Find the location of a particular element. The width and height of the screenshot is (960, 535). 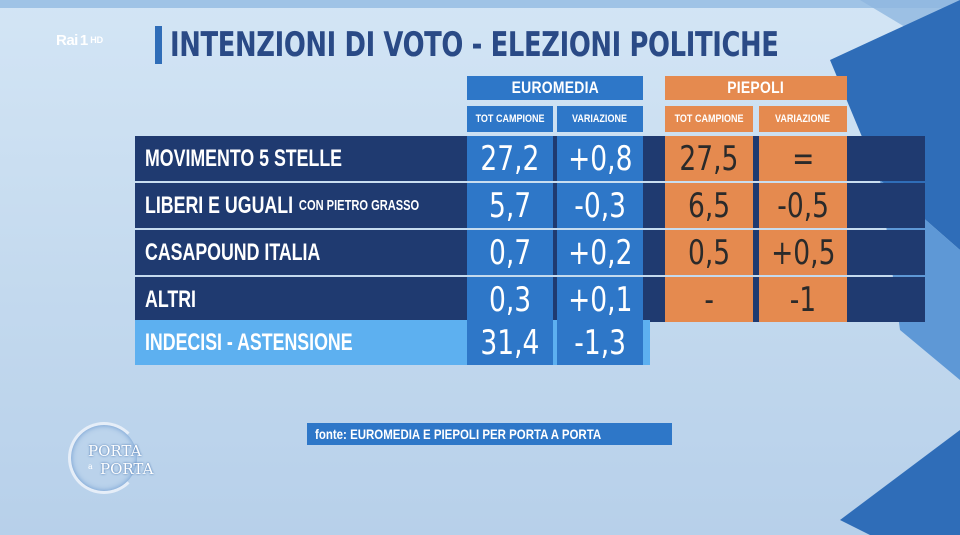

column-header-piepoli-variation: VARIAZIONE is located at coordinates (803, 119).